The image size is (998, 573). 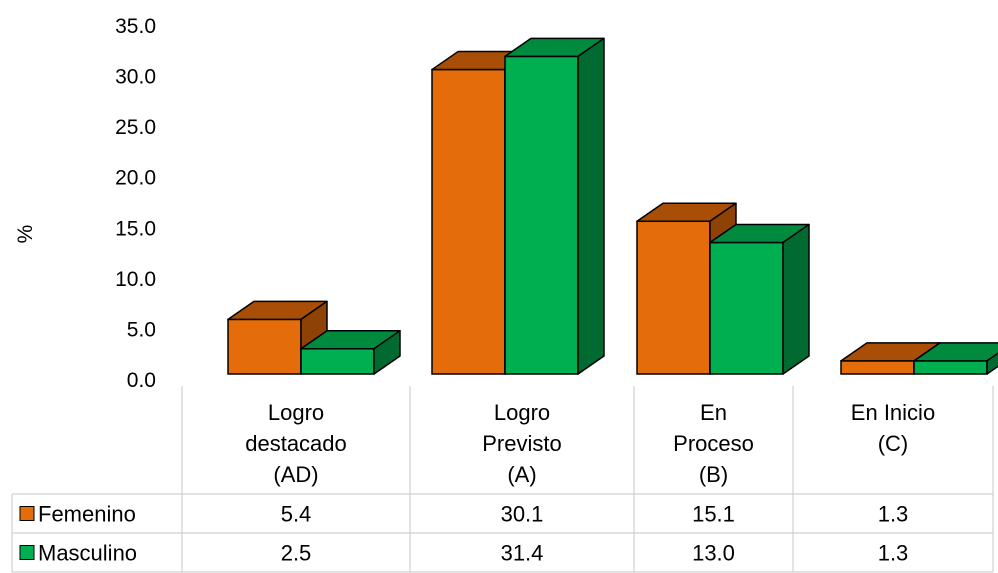 I want to click on y-tick-label: 15.0, so click(x=135, y=228).